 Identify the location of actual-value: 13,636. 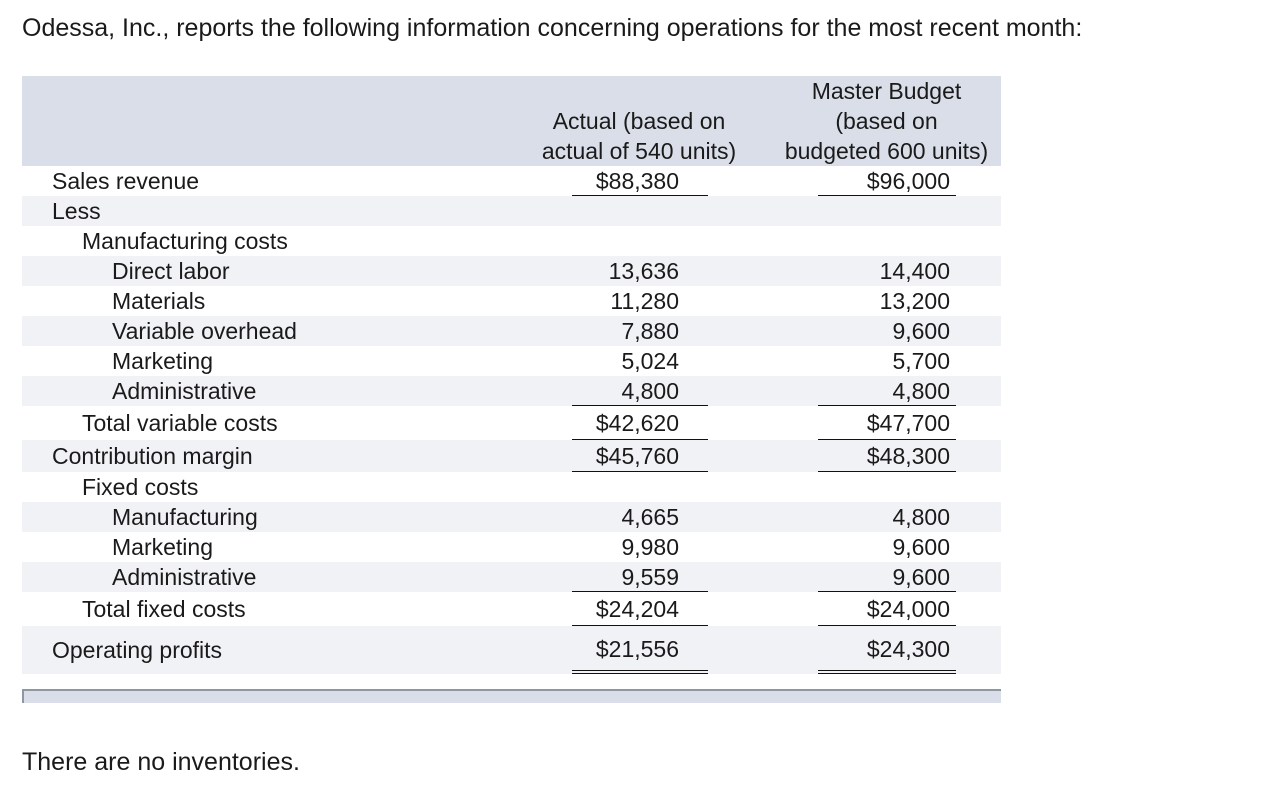
(643, 271).